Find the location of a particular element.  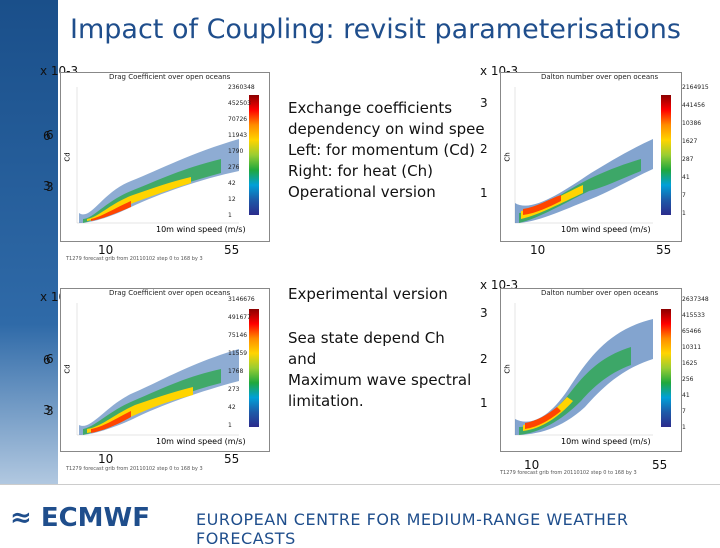

experimental-label: Experimental version is located at coordinates (368, 294).